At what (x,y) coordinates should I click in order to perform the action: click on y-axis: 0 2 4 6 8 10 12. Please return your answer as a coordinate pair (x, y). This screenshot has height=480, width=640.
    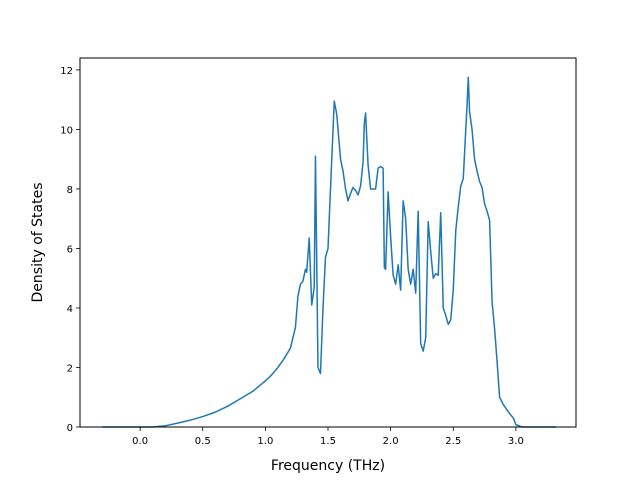
    Looking at the image, I should click on (70, 250).